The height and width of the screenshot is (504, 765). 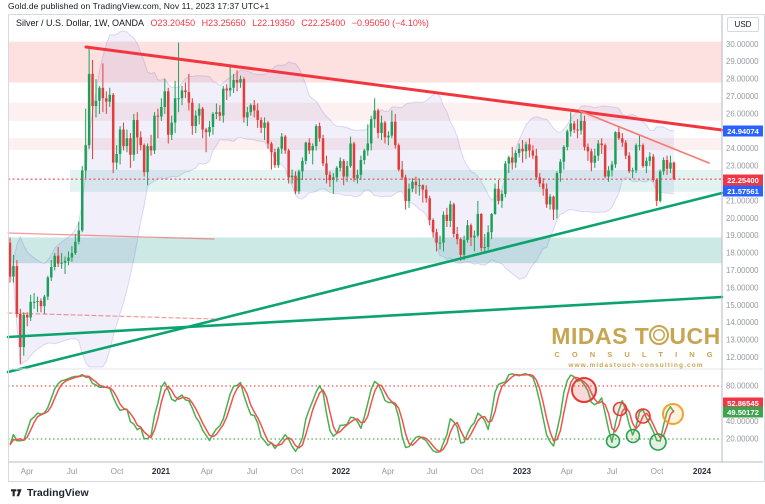 What do you see at coordinates (742, 148) in the screenshot?
I see `svg-text: 24.00000` at bounding box center [742, 148].